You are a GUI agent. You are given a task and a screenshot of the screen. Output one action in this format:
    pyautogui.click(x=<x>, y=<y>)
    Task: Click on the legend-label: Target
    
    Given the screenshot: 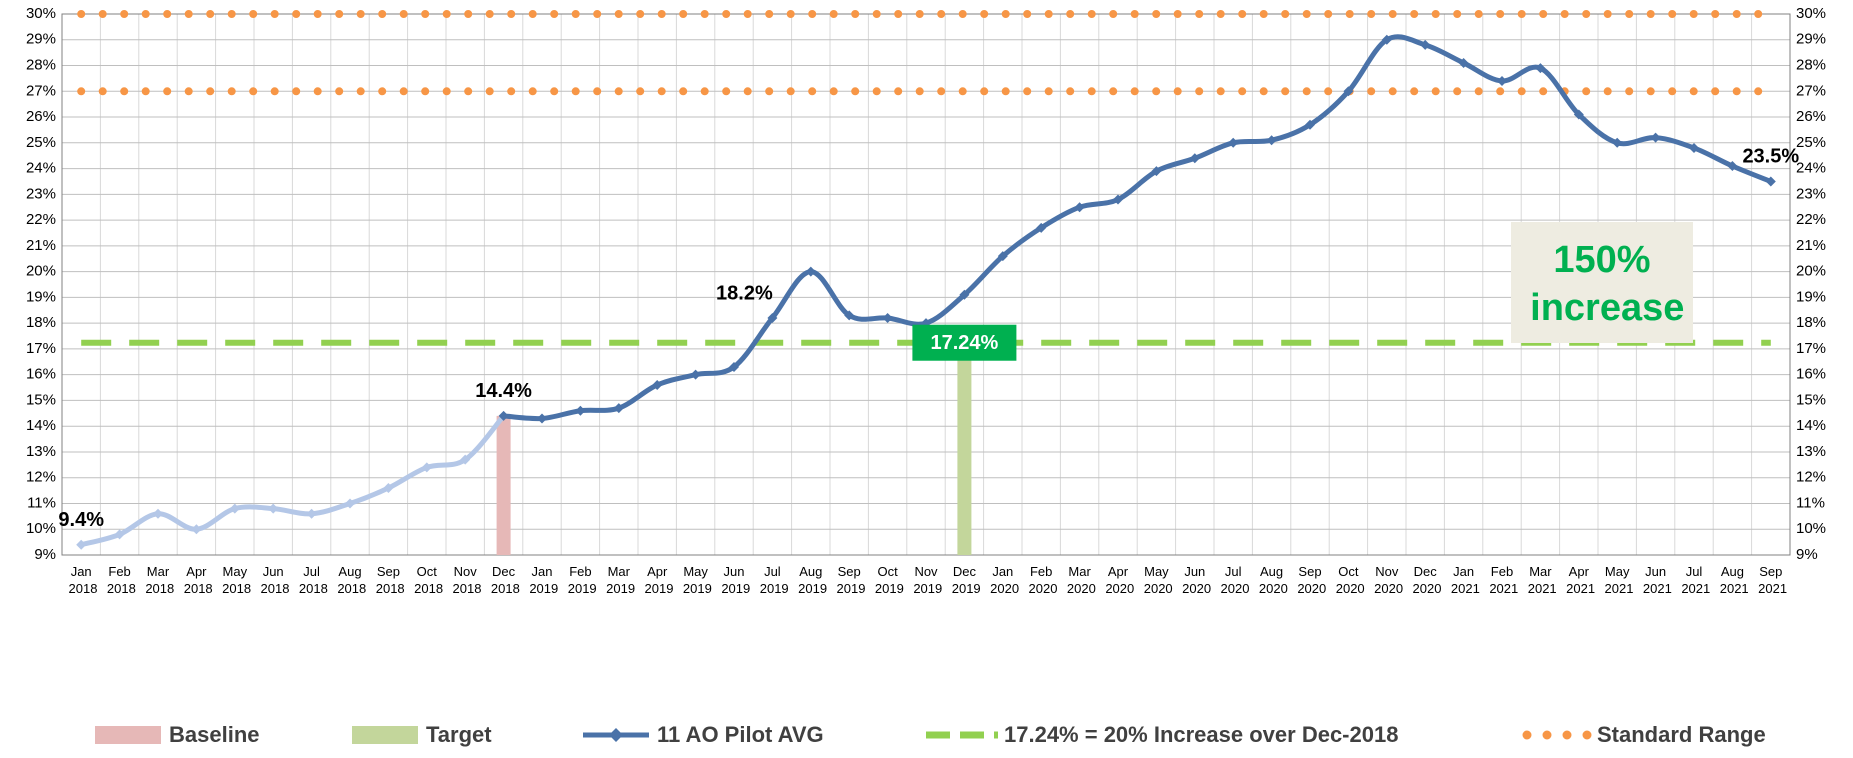 What is the action you would take?
    pyautogui.click(x=459, y=734)
    